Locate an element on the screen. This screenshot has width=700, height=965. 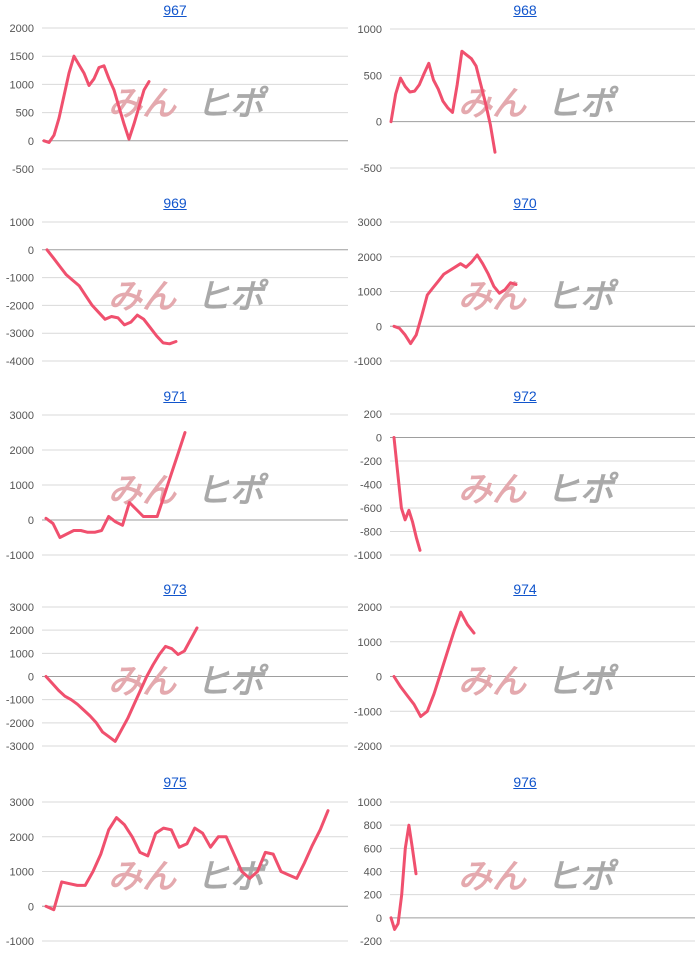
y-tick-label: -600 is located at coordinates (371, 509).